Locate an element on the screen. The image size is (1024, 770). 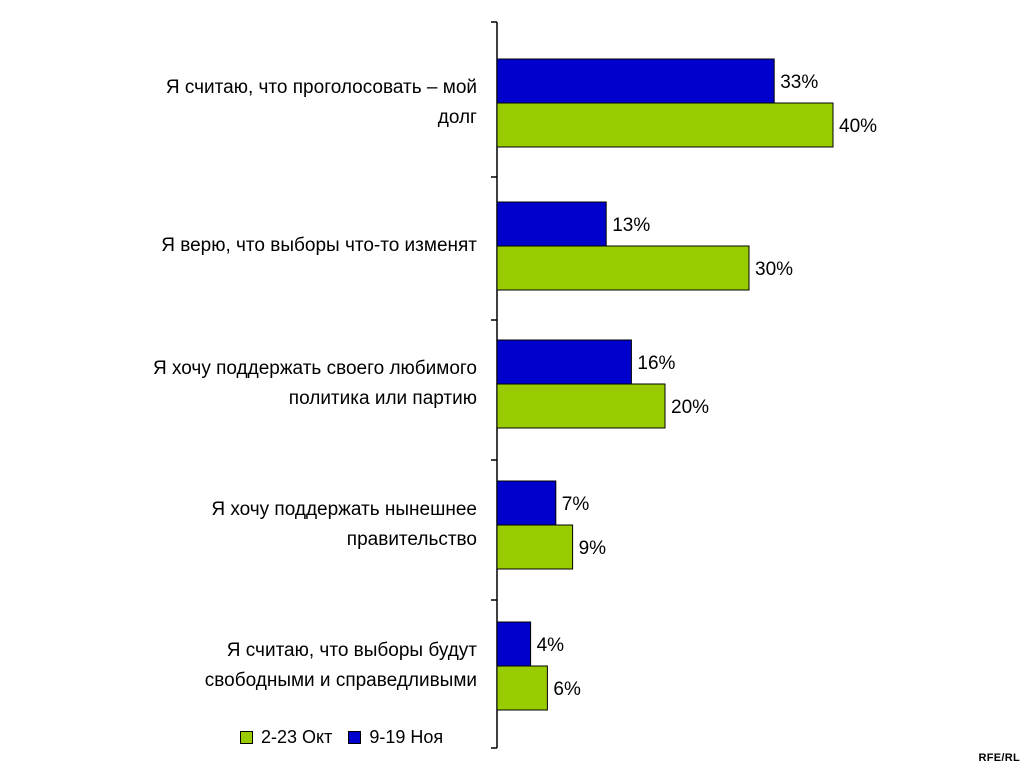
category-label-line: Я считаю, что выборы будут is located at coordinates (351, 650).